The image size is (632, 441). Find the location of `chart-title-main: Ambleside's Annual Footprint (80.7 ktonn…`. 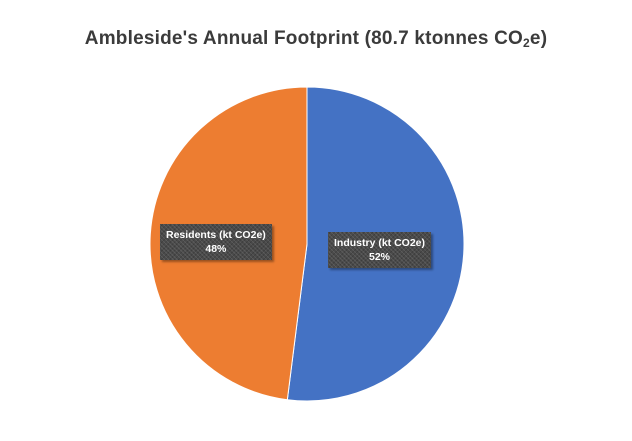

chart-title-main: Ambleside's Annual Footprint (80.7 ktonn… is located at coordinates (304, 38).